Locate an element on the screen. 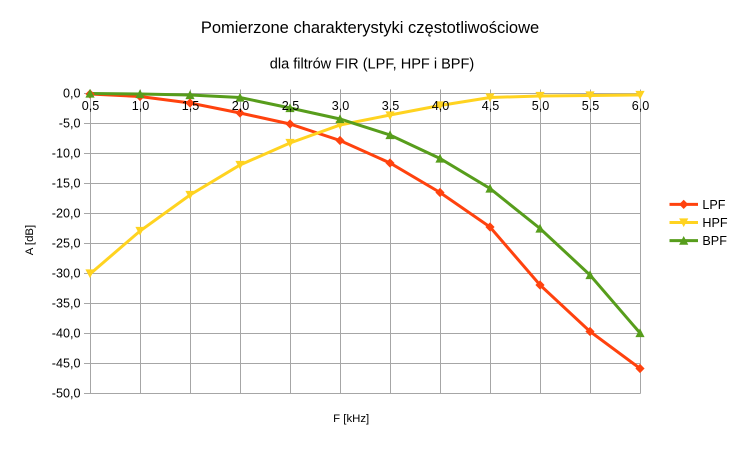 The image size is (740, 451). svg-text: -35,0 is located at coordinates (66, 303).